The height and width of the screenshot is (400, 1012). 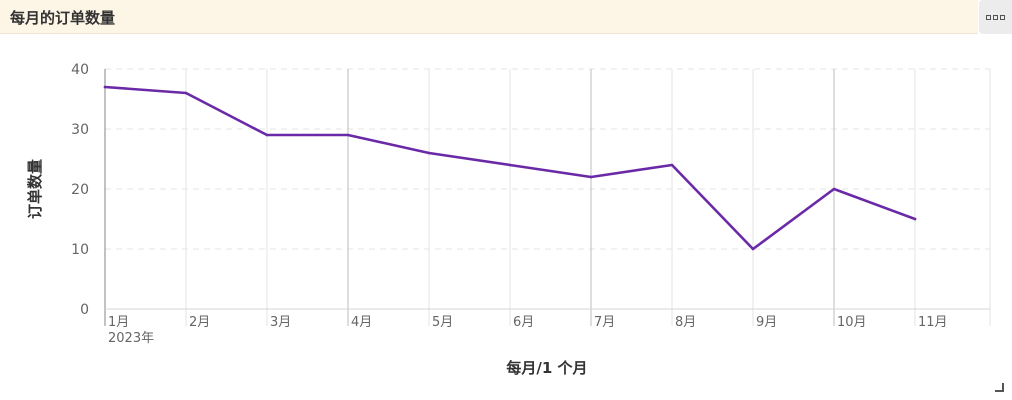 I want to click on y-tick-label: 20, so click(x=80, y=190).